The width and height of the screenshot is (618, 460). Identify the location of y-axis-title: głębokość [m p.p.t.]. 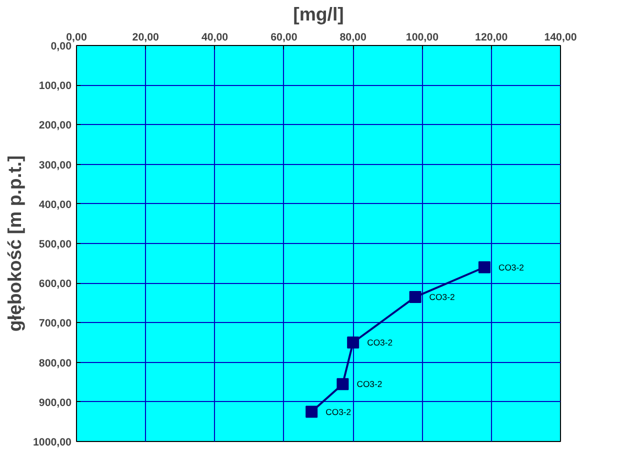
(14, 243).